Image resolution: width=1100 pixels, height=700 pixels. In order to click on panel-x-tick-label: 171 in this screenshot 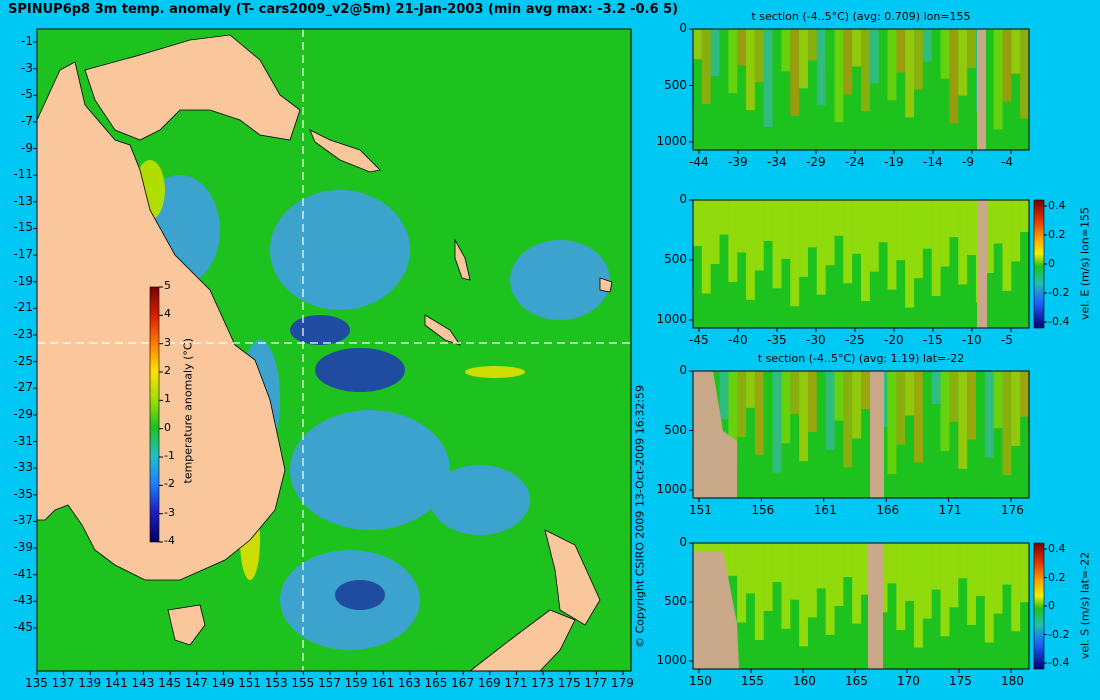, I will do `click(950, 510)`.